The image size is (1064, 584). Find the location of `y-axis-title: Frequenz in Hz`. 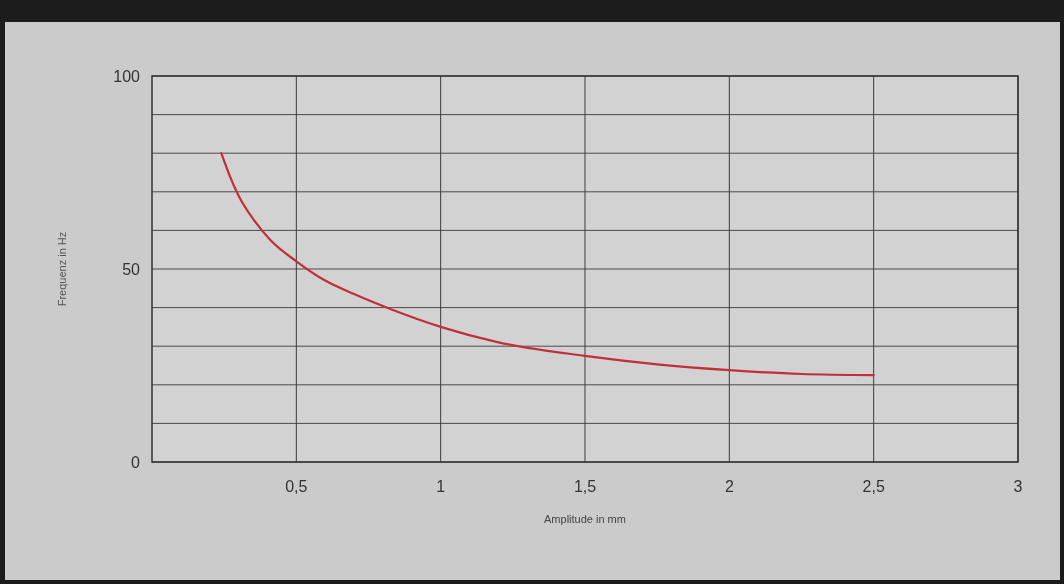

y-axis-title: Frequenz in Hz is located at coordinates (62, 269).